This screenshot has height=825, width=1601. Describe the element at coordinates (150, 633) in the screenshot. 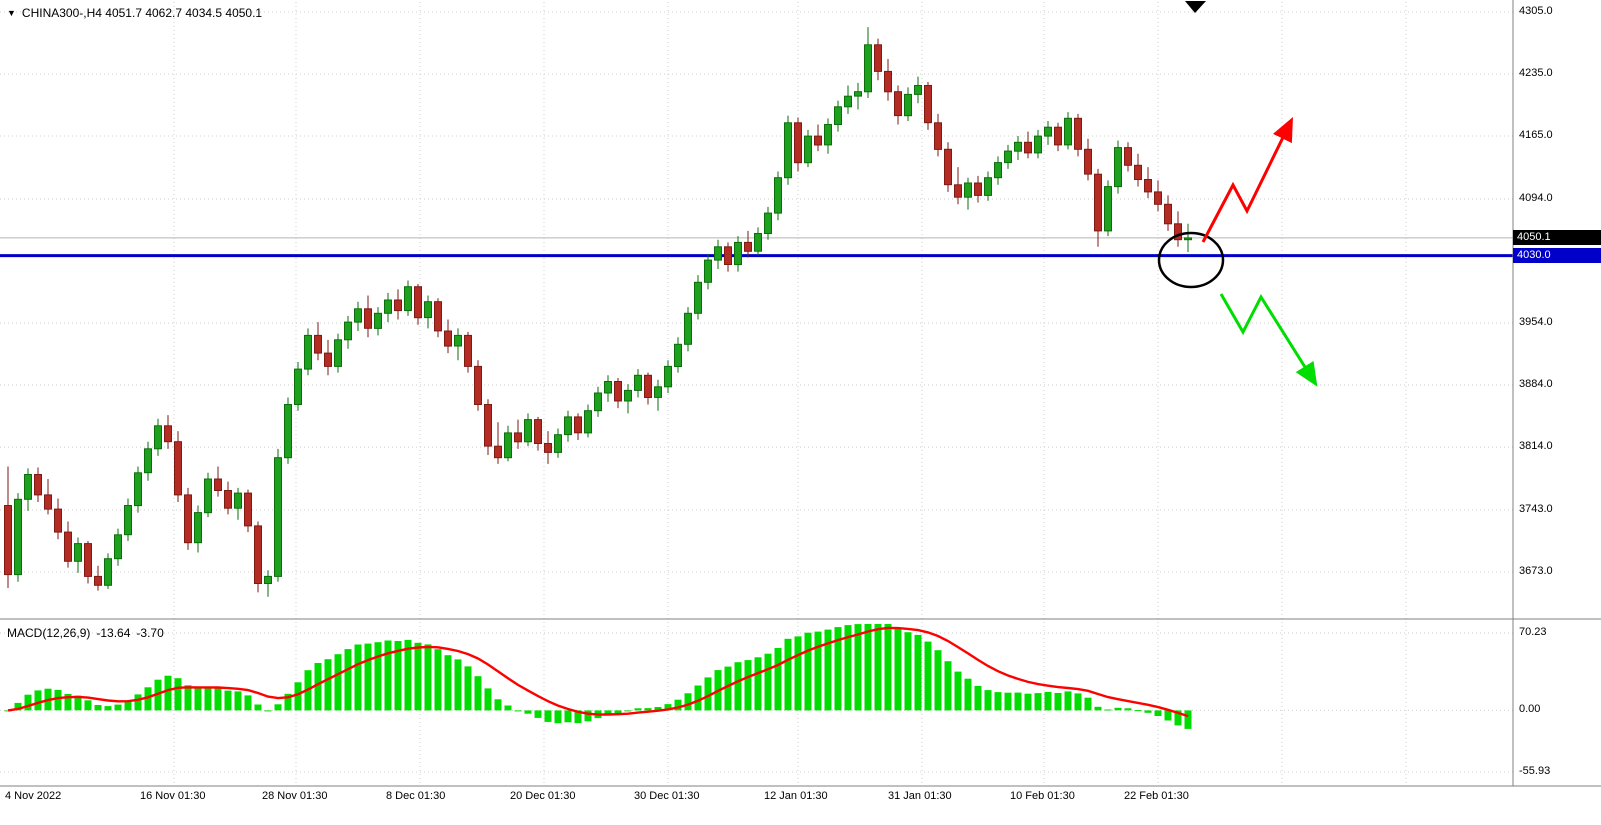

I see `macd-signal-value: -3.70` at that location.